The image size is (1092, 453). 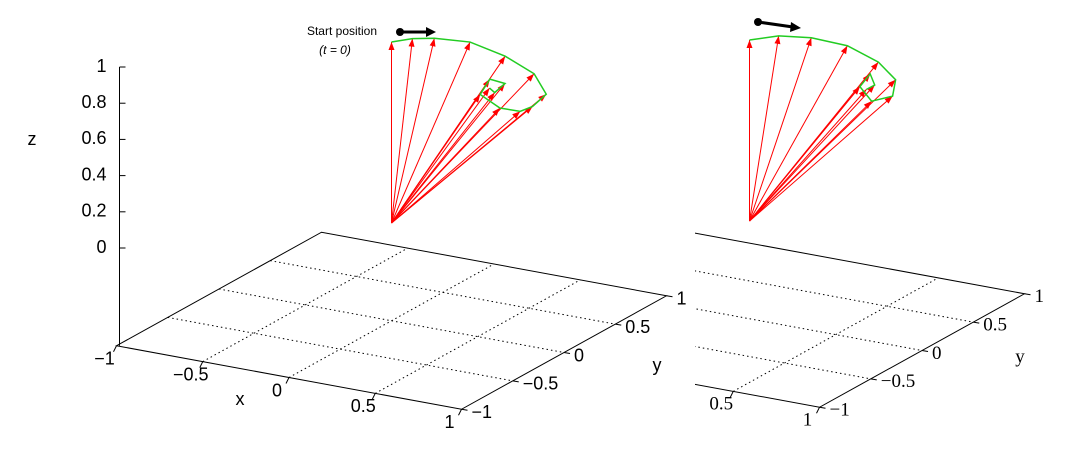 I want to click on z-tick-label: 0.4, so click(x=93, y=174).